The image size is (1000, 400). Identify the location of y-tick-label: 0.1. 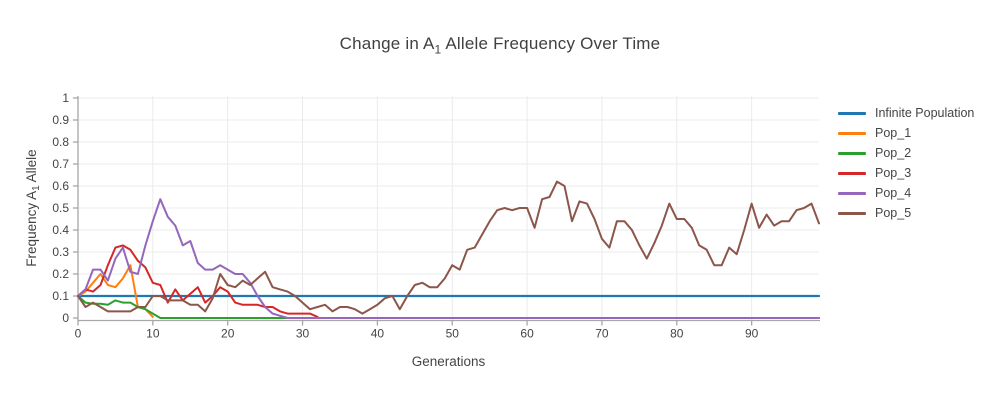
(60, 296).